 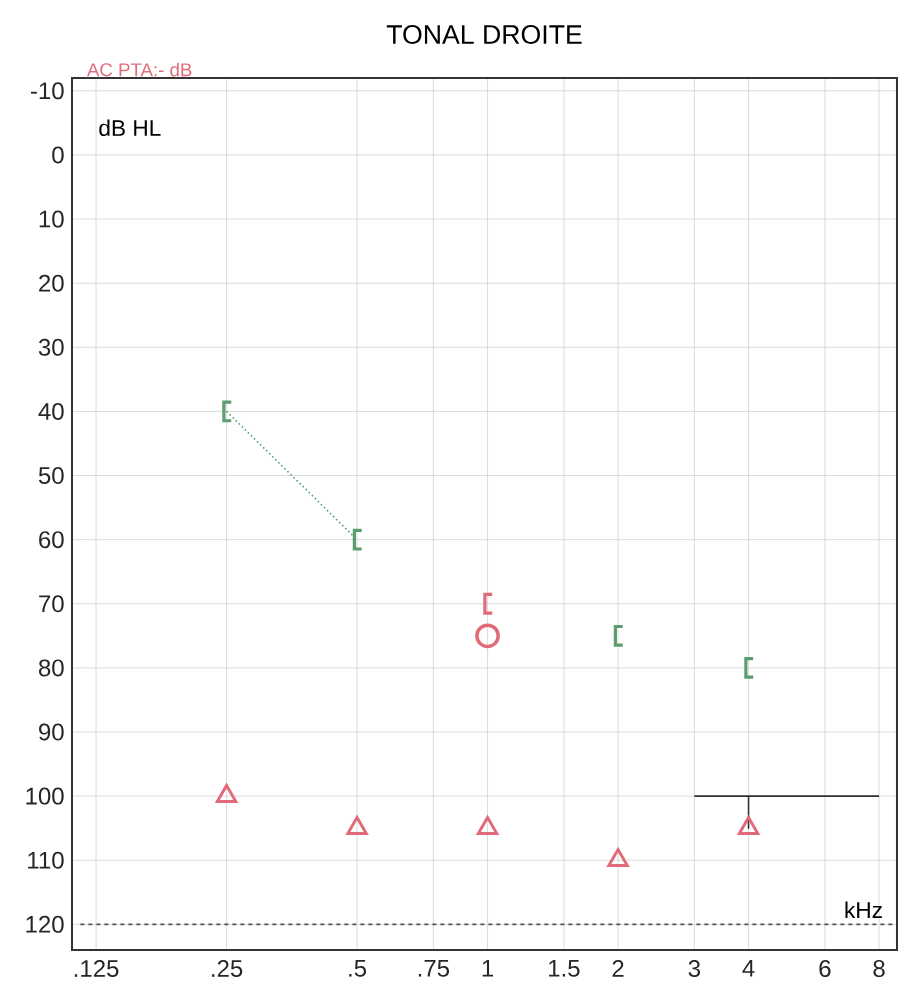 I want to click on y-tick-label: 50, so click(x=51, y=476).